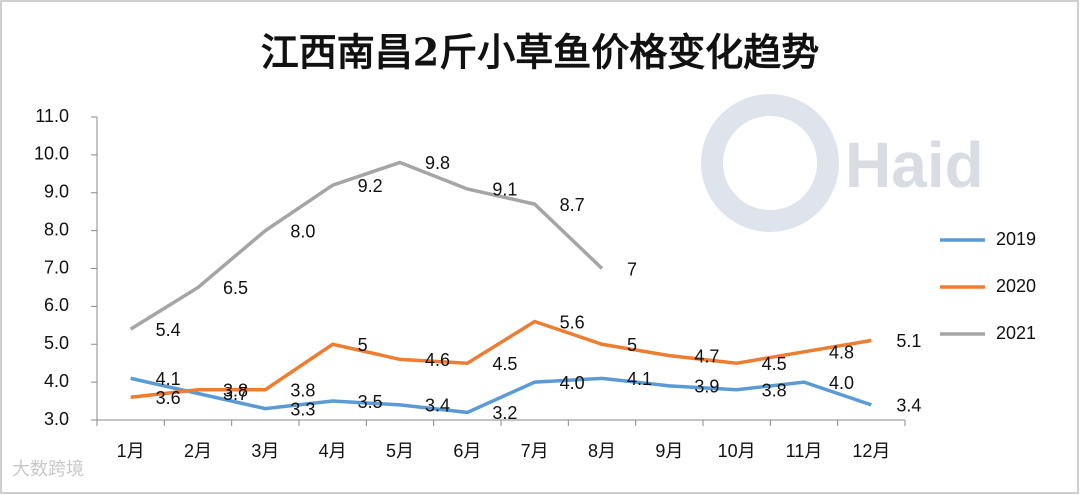 This screenshot has height=495, width=1080. I want to click on data-label: 3.9, so click(706, 387).